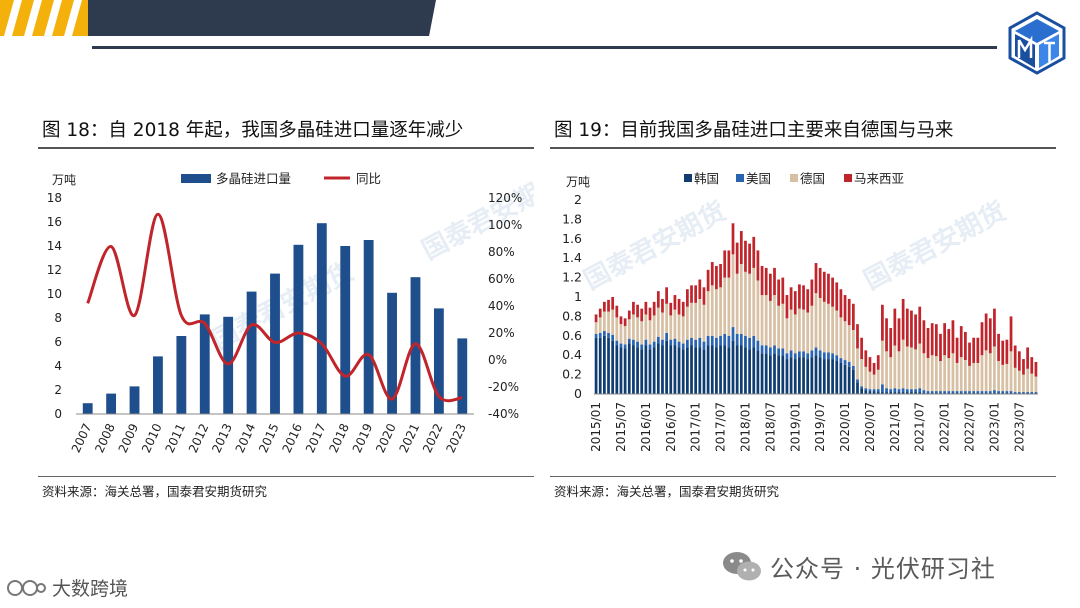 This screenshot has width=1080, height=608. I want to click on x-tick-label: 2017/07, so click(721, 427).